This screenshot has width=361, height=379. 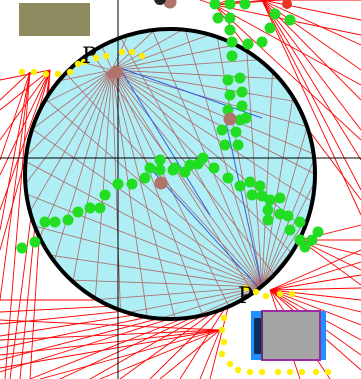 What do you see at coordinates (89, 56) in the screenshot?
I see `point-label-top: P` at bounding box center [89, 56].